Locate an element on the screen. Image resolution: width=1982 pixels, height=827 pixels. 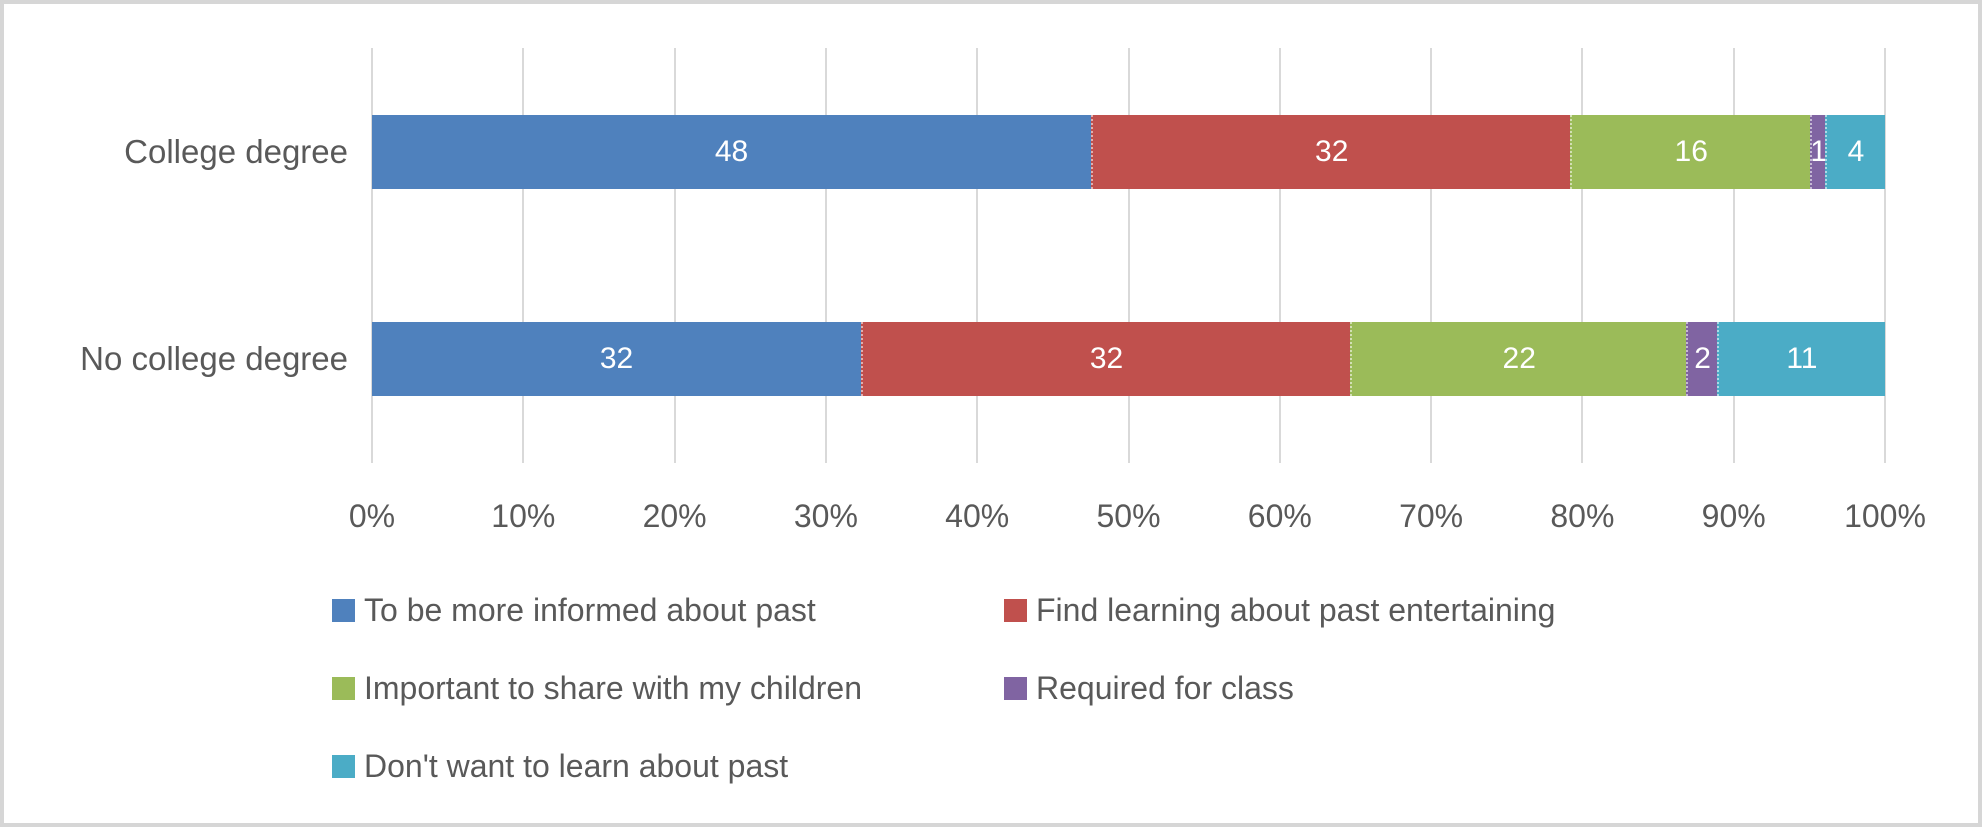
bar-segment: 11 is located at coordinates (1800, 359).